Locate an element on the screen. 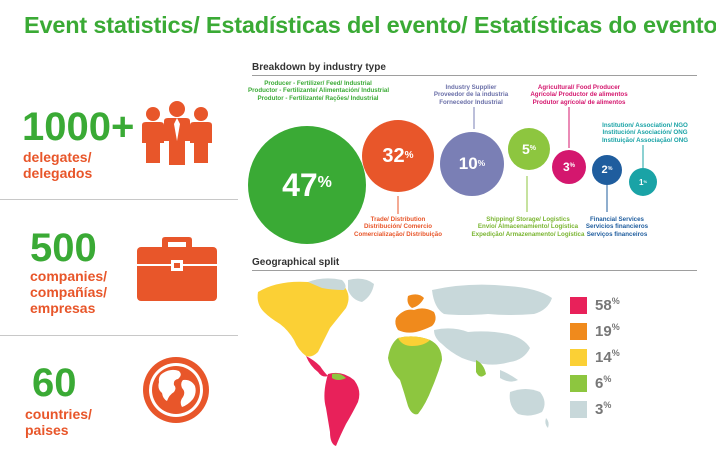 The width and height of the screenshot is (716, 452). caption-line: Proveedor de la industria is located at coordinates (471, 95).